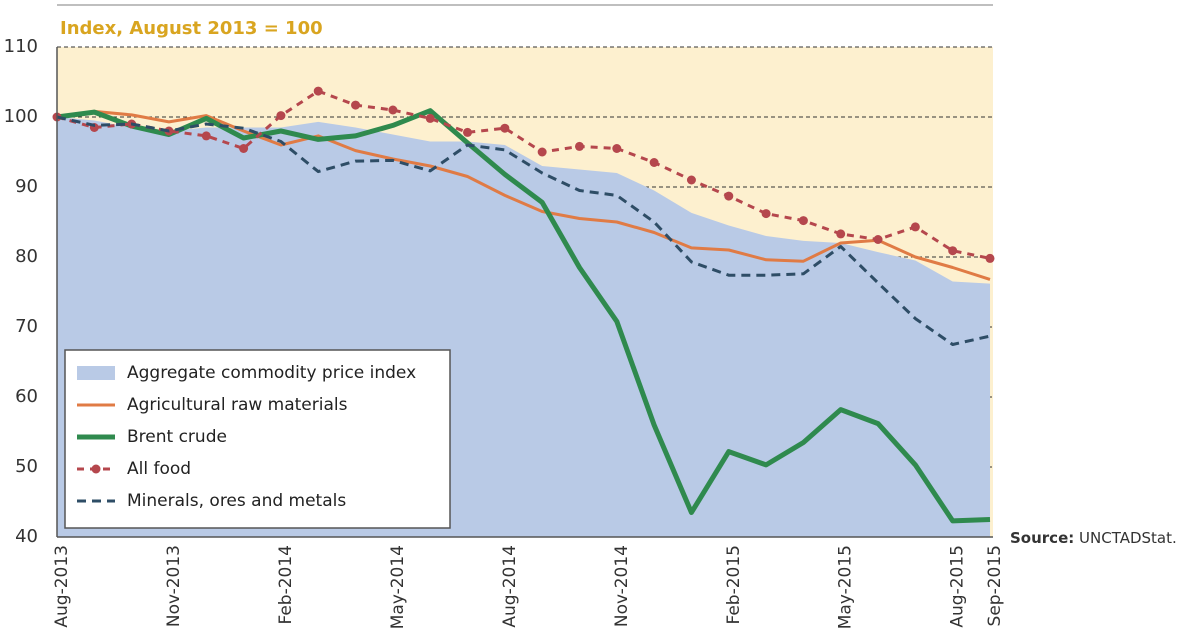 This screenshot has width=1201, height=643. I want to click on legend-label: All food, so click(159, 469).